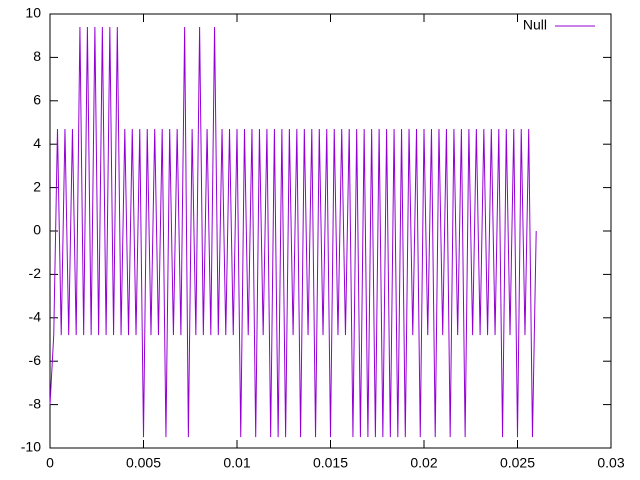 The width and height of the screenshot is (640, 480). Describe the element at coordinates (35, 403) in the screenshot. I see `y-tick-label: -8` at that location.